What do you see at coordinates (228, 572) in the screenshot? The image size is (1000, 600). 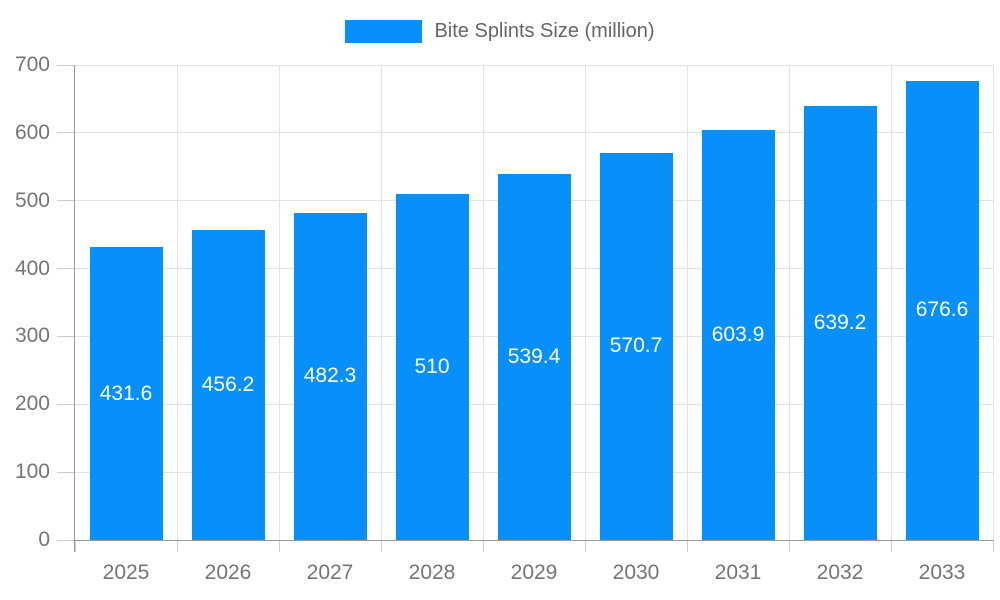 I see `x-axis-tick-label: 2026` at bounding box center [228, 572].